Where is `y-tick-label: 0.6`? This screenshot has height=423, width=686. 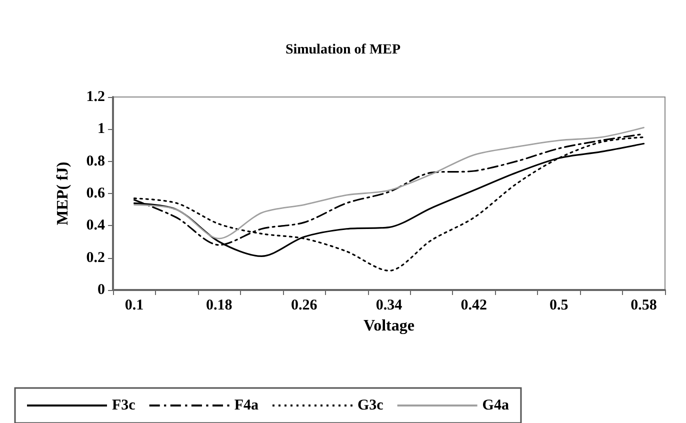
y-tick-label: 0.6 is located at coordinates (96, 194).